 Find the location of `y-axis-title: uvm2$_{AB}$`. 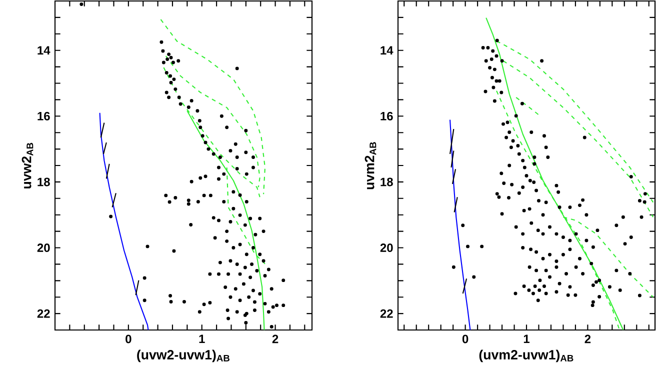

y-axis-title: uvm2$_{AB}$ is located at coordinates (370, 166).